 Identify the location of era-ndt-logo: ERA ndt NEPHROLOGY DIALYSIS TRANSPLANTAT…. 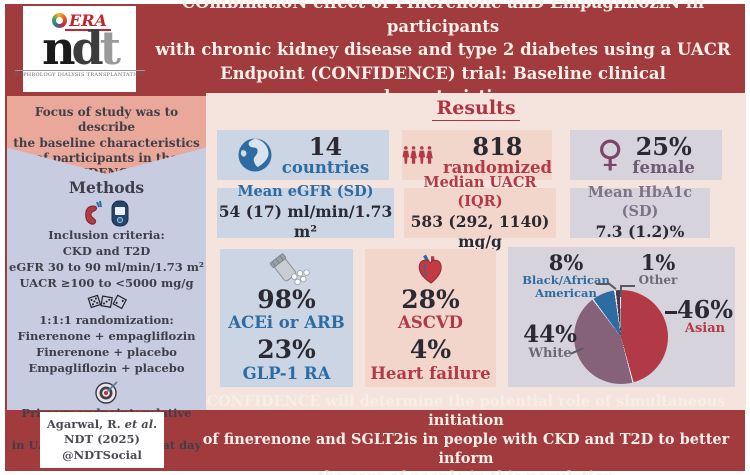
(79, 49).